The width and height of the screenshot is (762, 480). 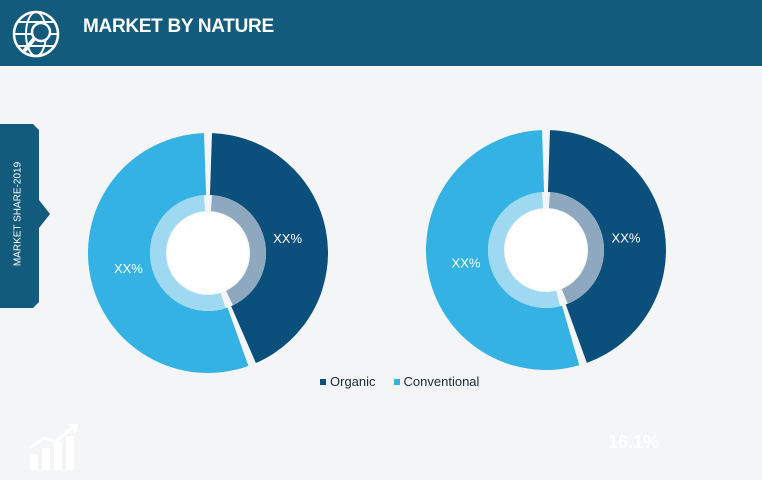 I want to click on legend-item-organic: Organic, so click(x=348, y=381).